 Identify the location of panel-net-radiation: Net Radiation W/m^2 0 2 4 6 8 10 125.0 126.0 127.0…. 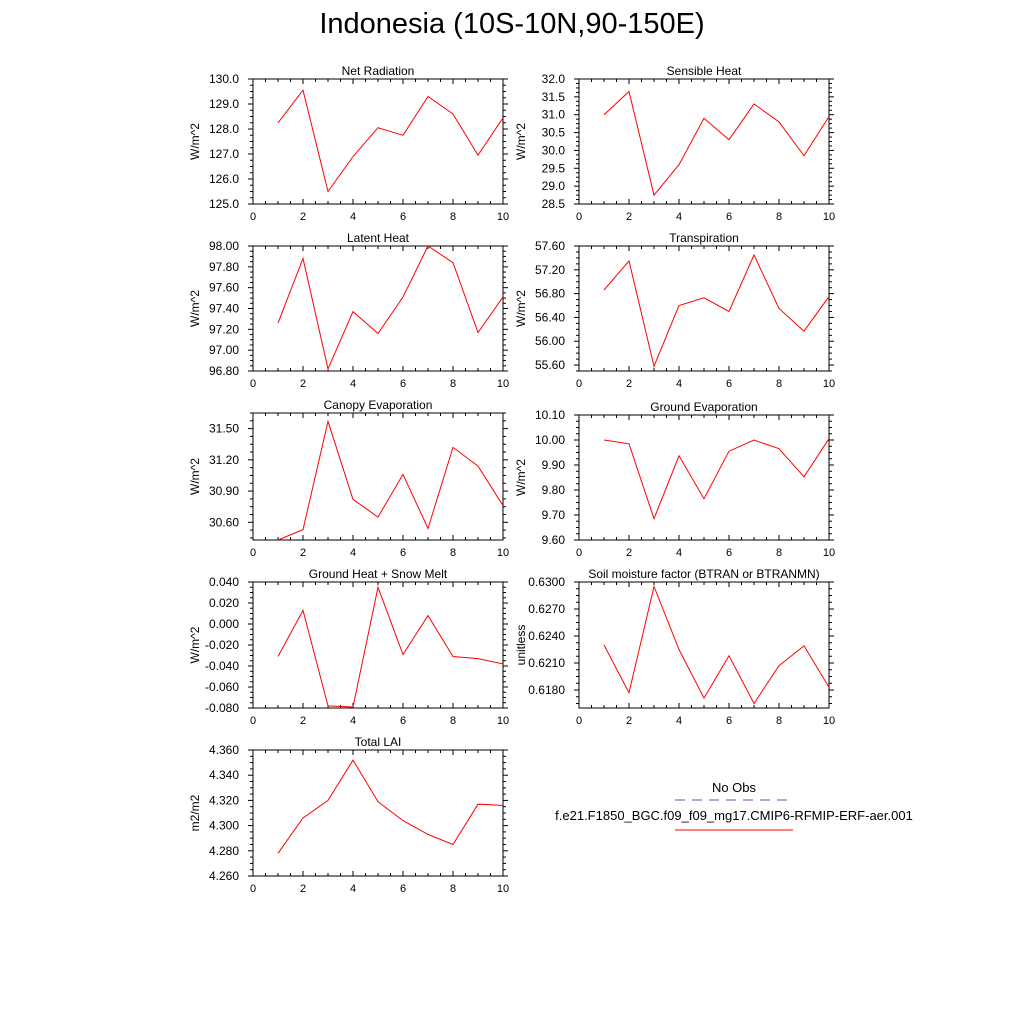
(348, 143).